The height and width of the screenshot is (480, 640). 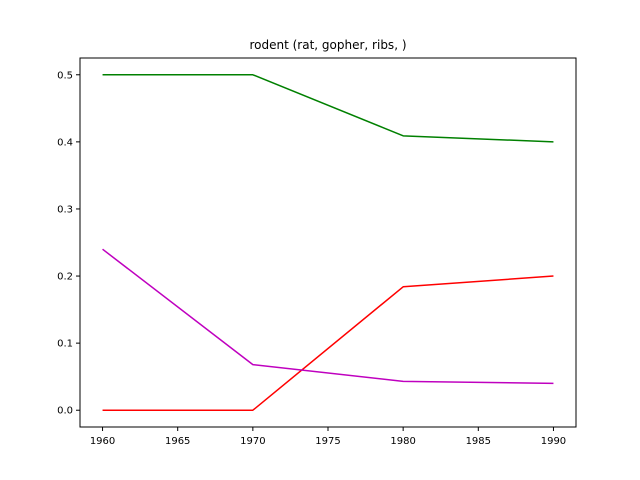 What do you see at coordinates (65, 75) in the screenshot?
I see `y-tick-label: 0.5` at bounding box center [65, 75].